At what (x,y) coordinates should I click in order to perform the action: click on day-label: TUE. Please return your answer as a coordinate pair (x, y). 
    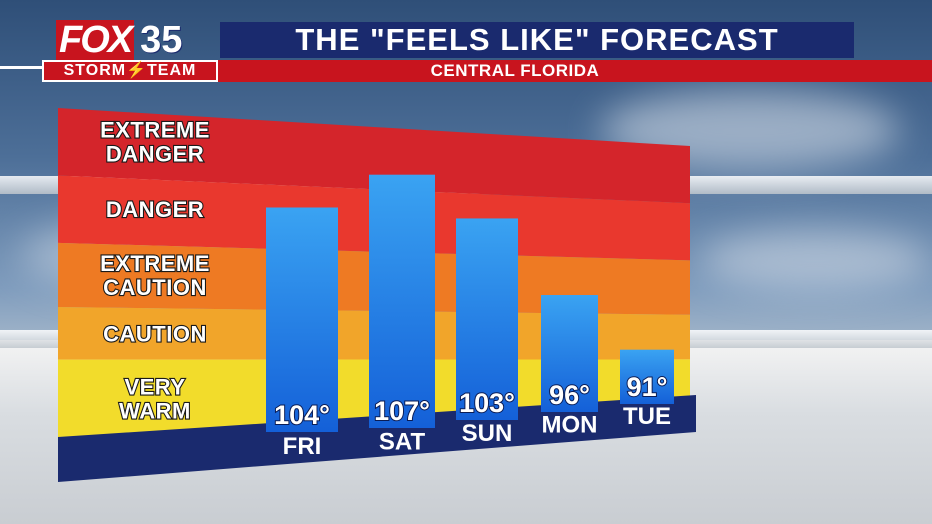
    Looking at the image, I should click on (647, 416).